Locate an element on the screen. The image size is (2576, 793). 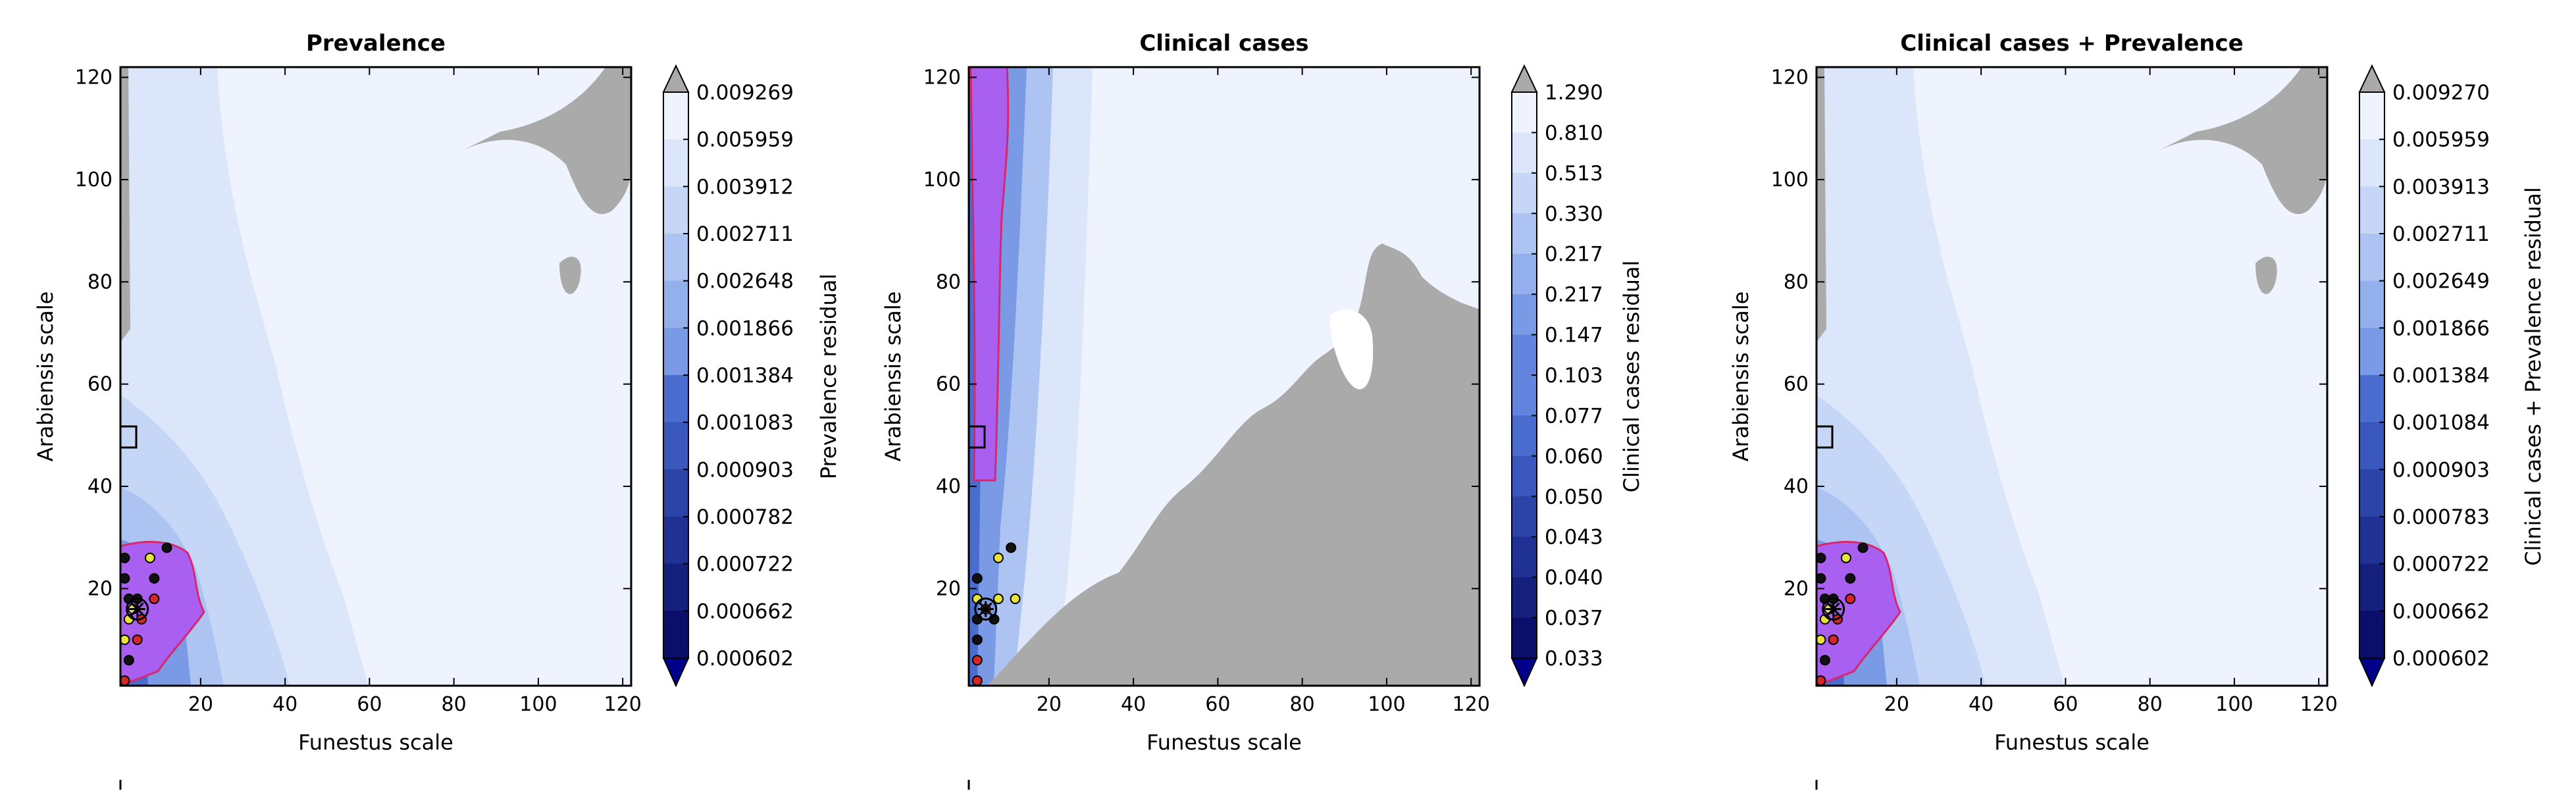
y-tick-label: 60 is located at coordinates (100, 384).